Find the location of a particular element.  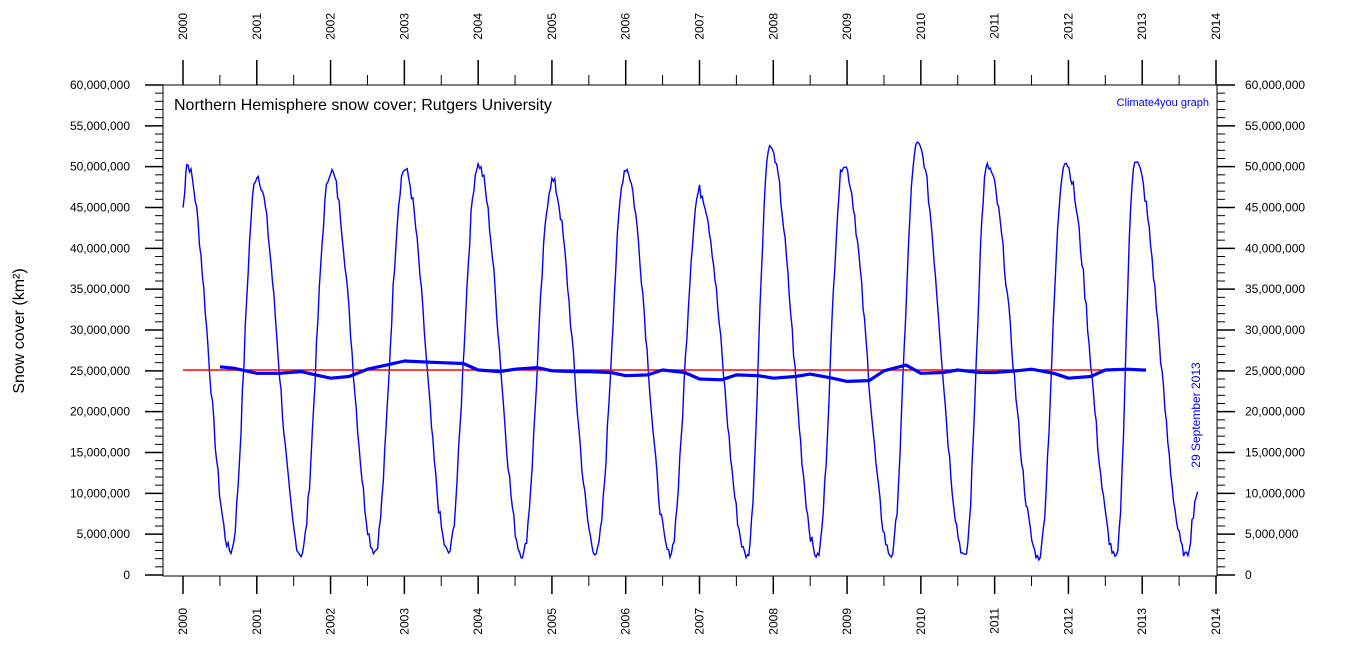

x-tick-label-bottom: 2014 is located at coordinates (1216, 621).